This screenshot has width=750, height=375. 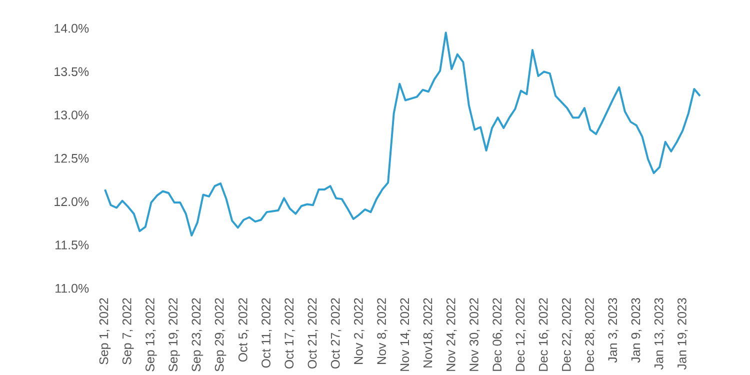 What do you see at coordinates (71, 71) in the screenshot?
I see `y-tick-label: 13.5%` at bounding box center [71, 71].